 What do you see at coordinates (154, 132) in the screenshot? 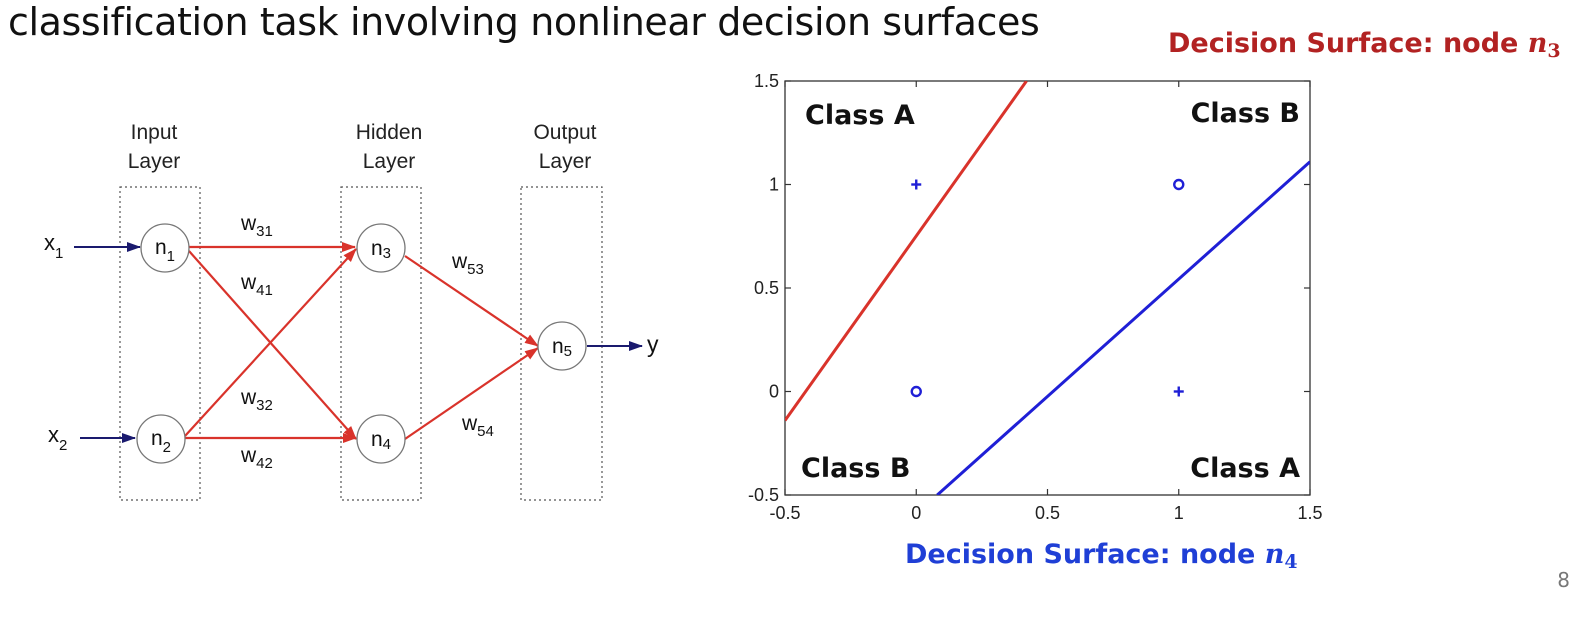
I see `input-layer-label-line1: Input` at bounding box center [154, 132].